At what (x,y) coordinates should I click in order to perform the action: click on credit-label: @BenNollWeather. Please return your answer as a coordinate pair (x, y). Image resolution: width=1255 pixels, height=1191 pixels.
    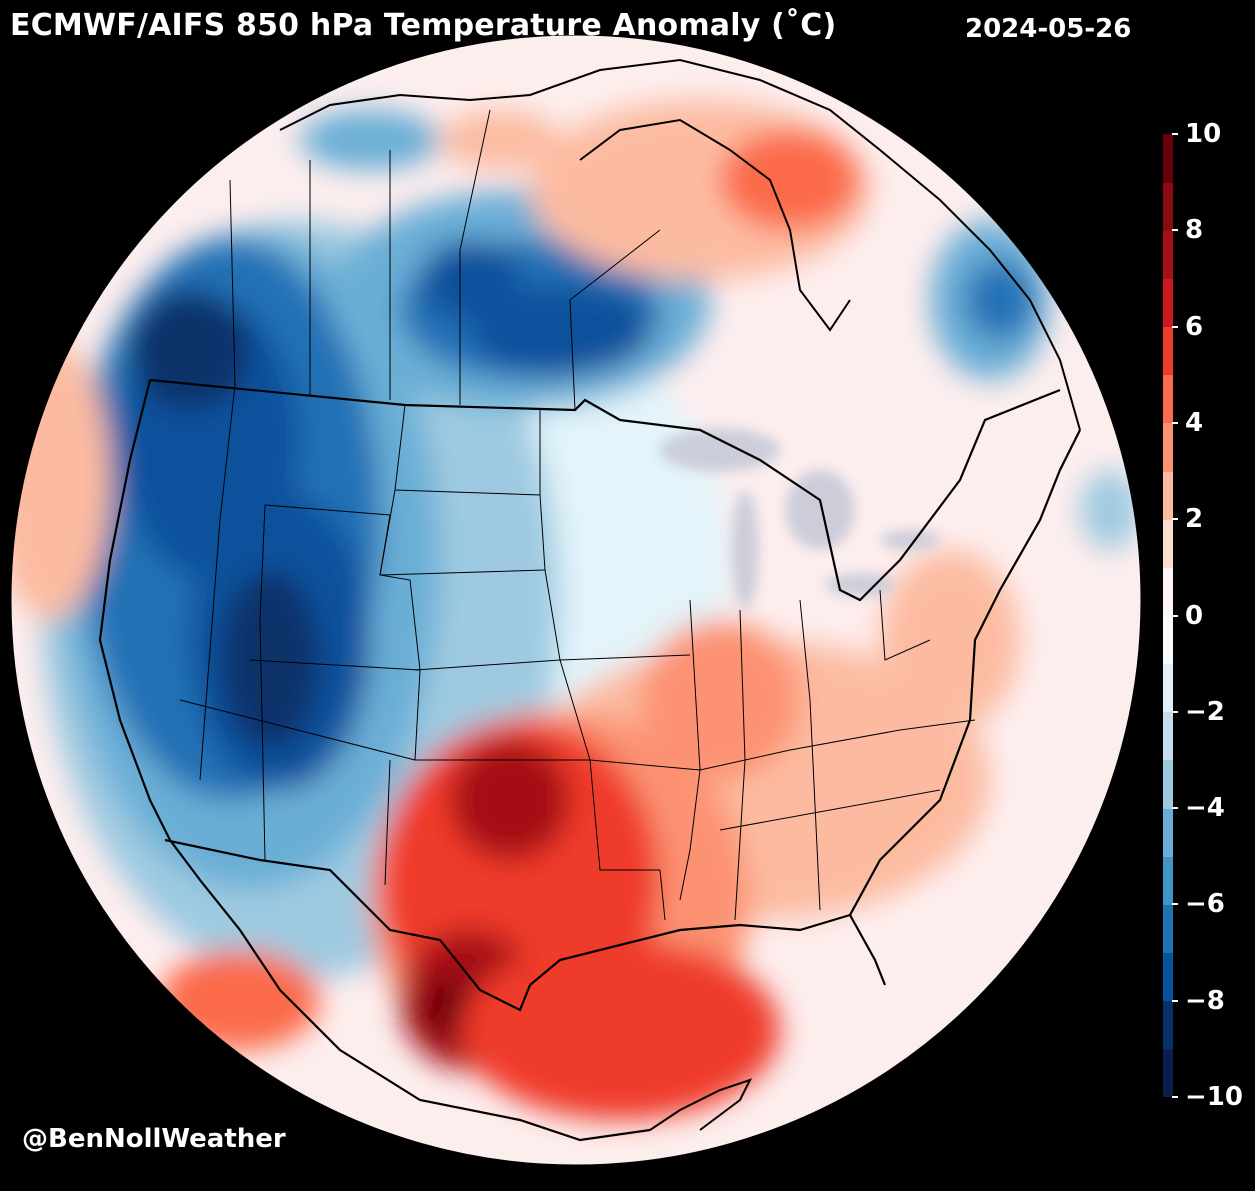
    Looking at the image, I should click on (154, 1139).